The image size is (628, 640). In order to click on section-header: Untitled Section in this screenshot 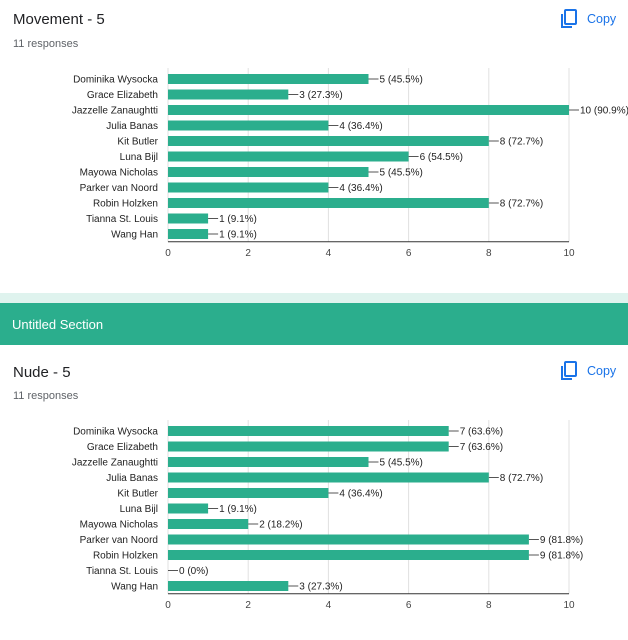, I will do `click(314, 324)`.